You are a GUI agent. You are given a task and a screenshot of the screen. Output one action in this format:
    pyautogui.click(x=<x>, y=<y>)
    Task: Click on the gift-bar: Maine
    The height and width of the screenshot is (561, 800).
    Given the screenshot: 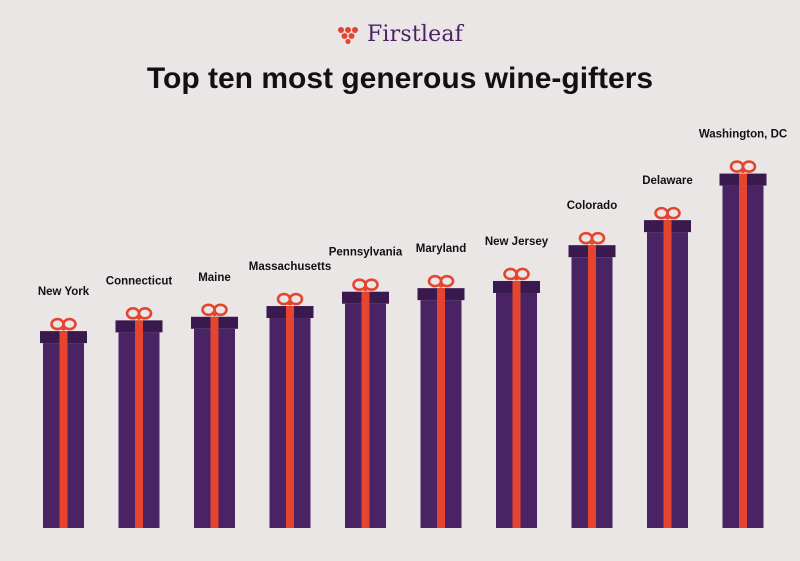 What is the action you would take?
    pyautogui.click(x=214, y=400)
    